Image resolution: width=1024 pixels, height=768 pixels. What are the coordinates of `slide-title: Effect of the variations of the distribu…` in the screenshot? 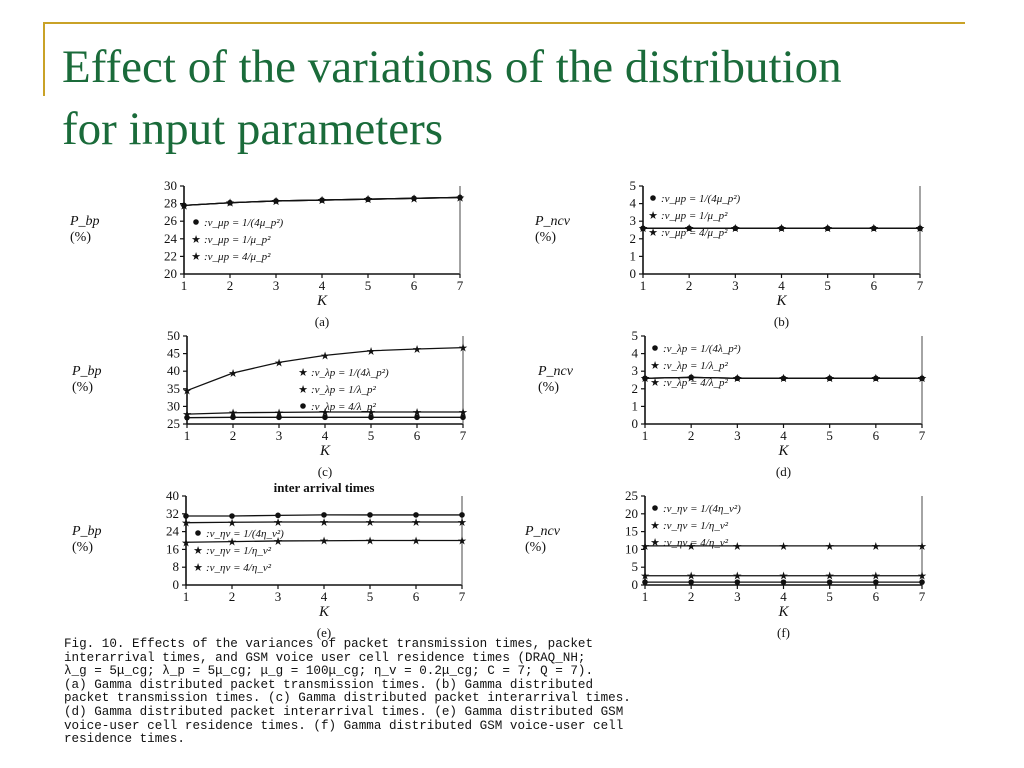 It's located at (522, 98).